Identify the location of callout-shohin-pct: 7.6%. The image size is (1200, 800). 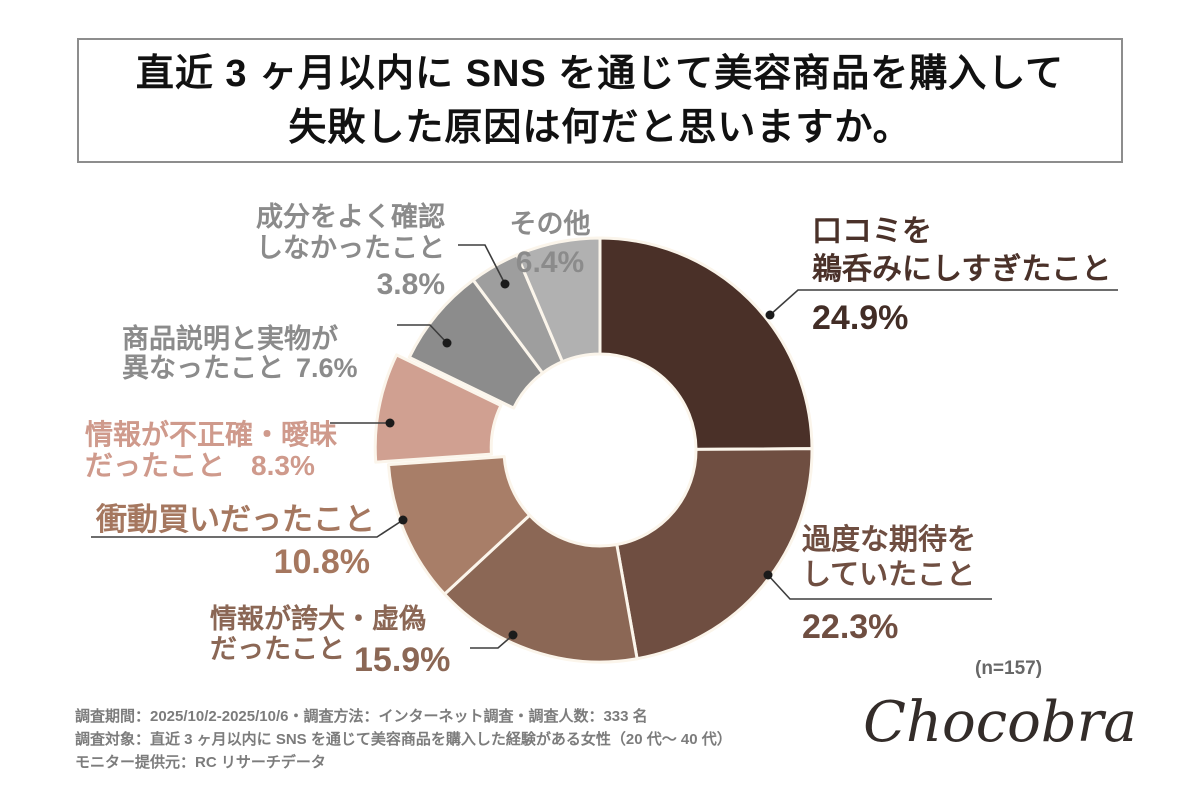
(327, 368).